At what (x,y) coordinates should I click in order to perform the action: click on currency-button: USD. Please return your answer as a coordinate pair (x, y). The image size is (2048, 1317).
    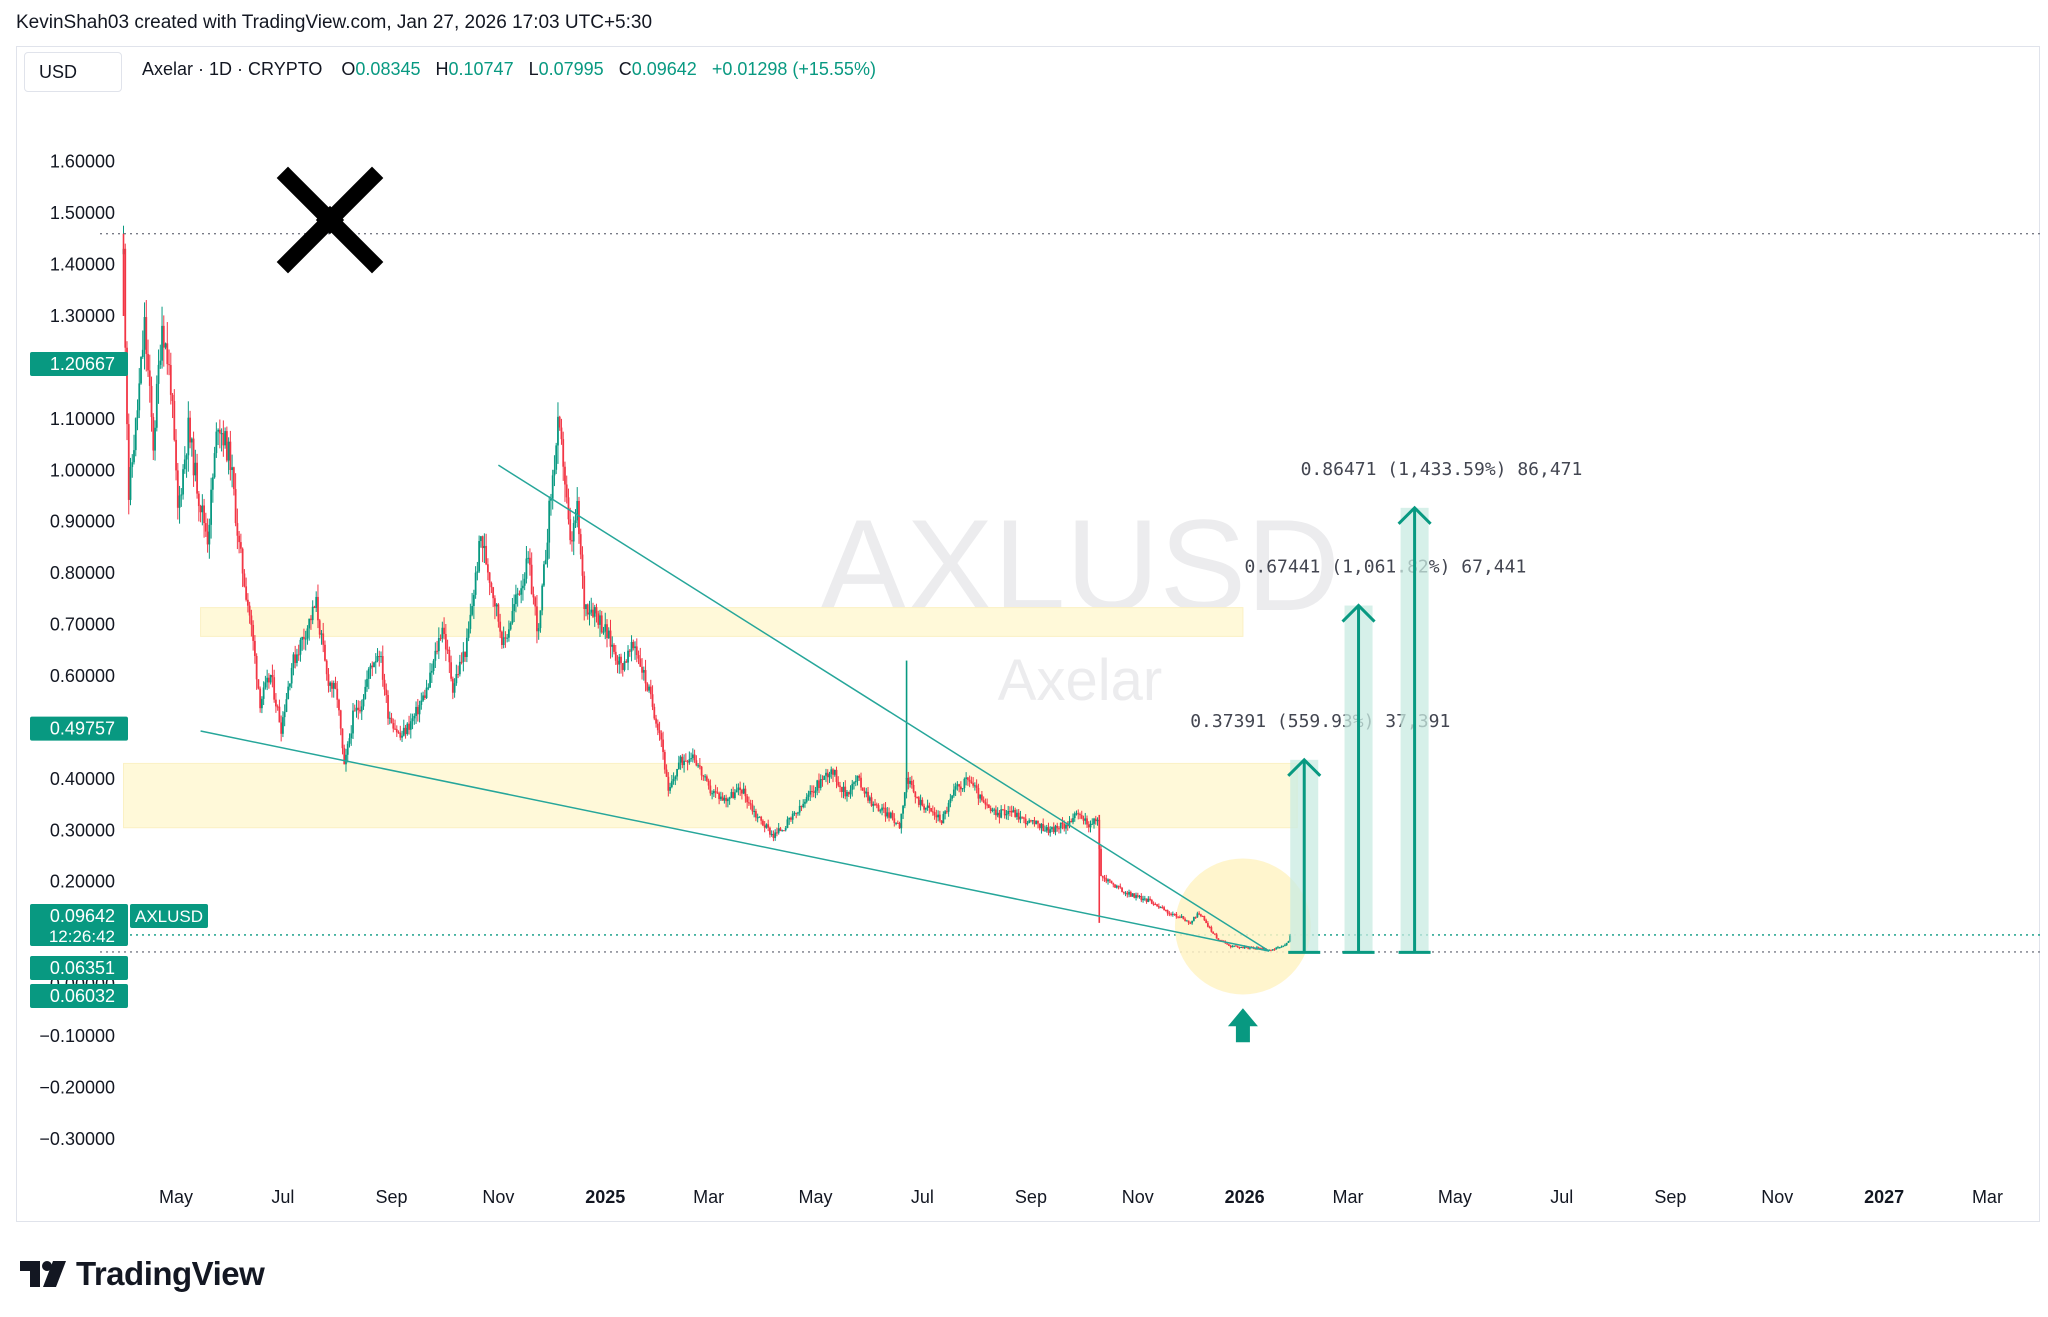
    Looking at the image, I should click on (73, 72).